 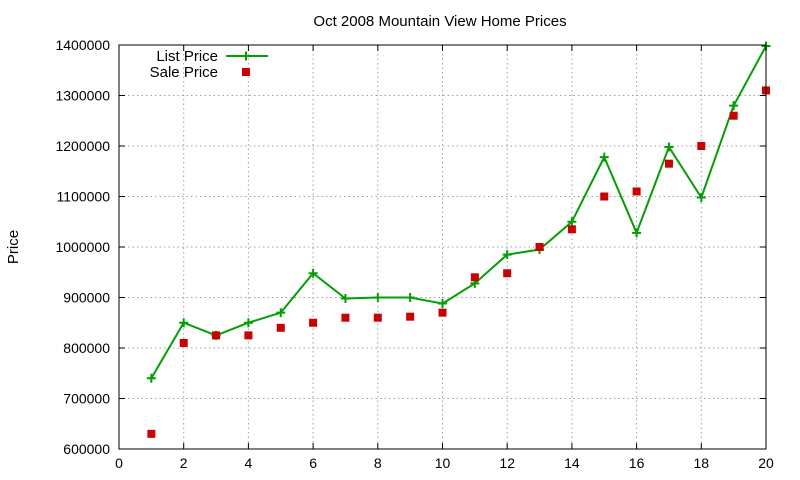 What do you see at coordinates (86, 348) in the screenshot?
I see `y-tick-label: 800000` at bounding box center [86, 348].